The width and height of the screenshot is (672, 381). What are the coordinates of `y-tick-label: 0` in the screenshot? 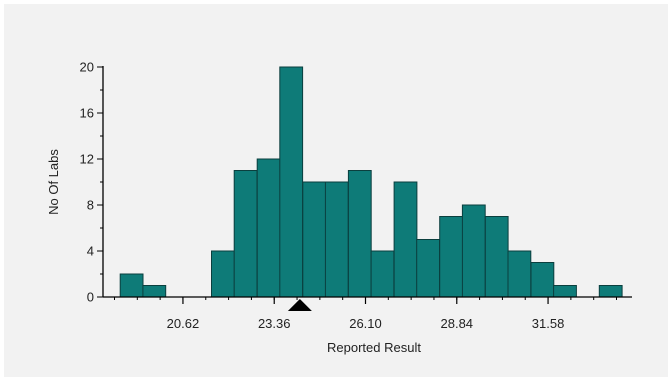 It's located at (90, 297).